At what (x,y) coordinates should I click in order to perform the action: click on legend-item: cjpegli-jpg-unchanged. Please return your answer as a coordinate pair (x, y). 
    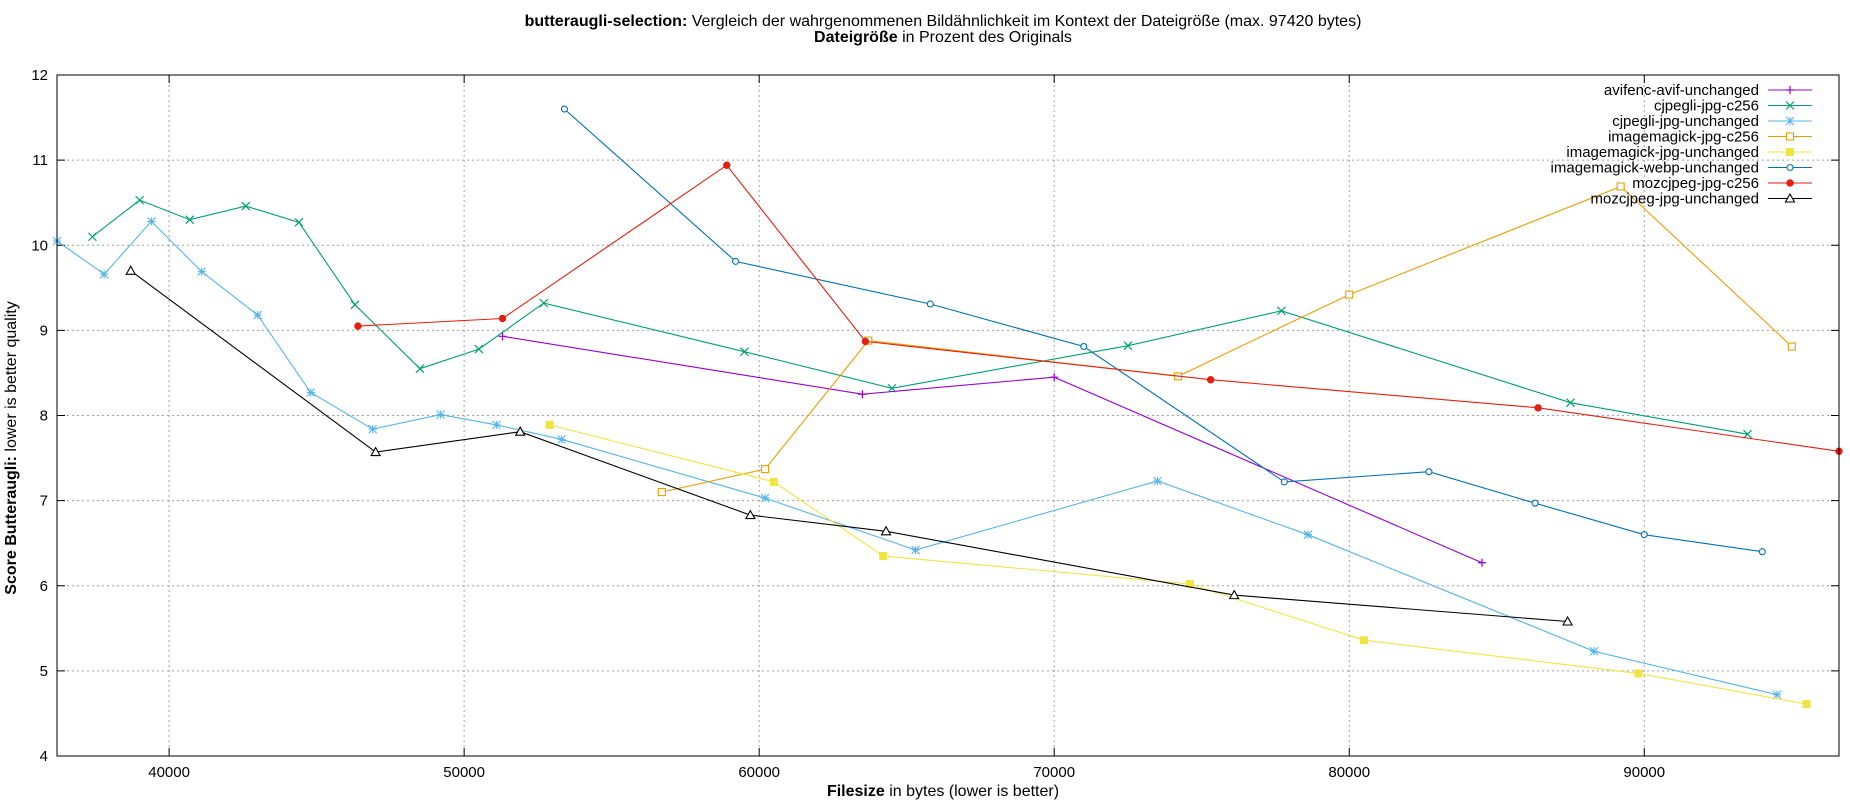
    Looking at the image, I should click on (1712, 121).